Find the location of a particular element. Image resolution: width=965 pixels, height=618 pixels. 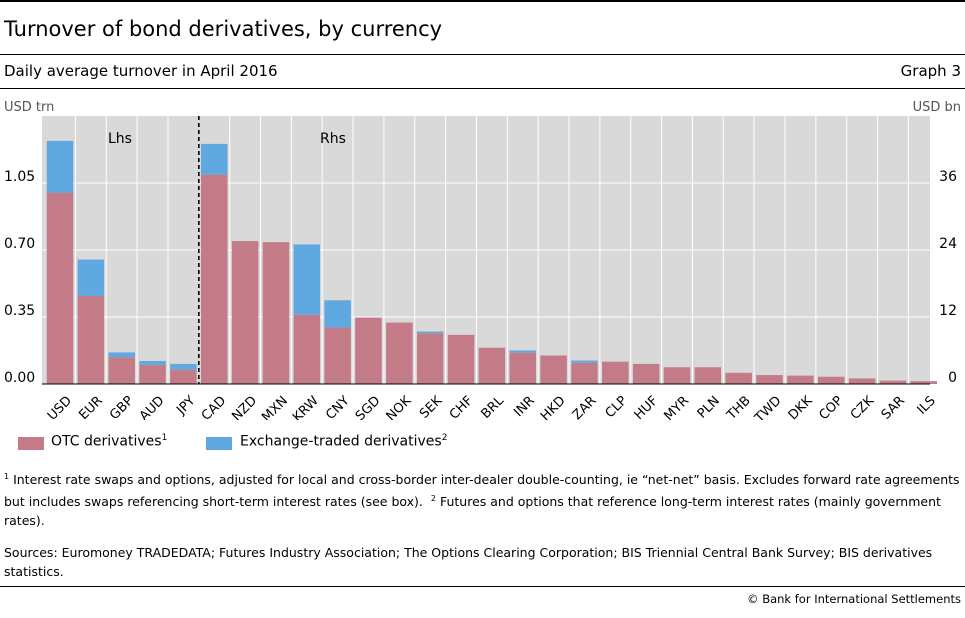

bar-otc-nzd is located at coordinates (245, 312).